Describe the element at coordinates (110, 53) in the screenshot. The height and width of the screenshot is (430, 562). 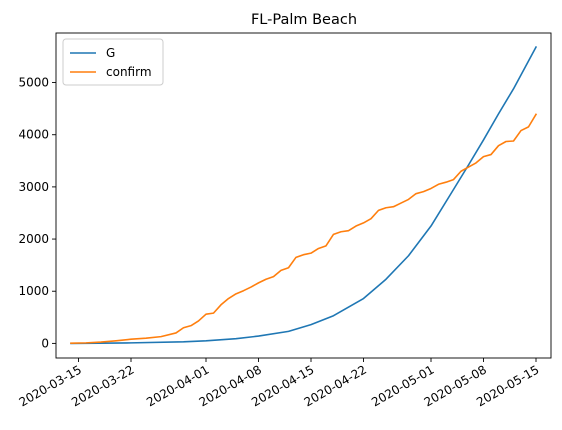
I see `legend-label-G: G` at that location.